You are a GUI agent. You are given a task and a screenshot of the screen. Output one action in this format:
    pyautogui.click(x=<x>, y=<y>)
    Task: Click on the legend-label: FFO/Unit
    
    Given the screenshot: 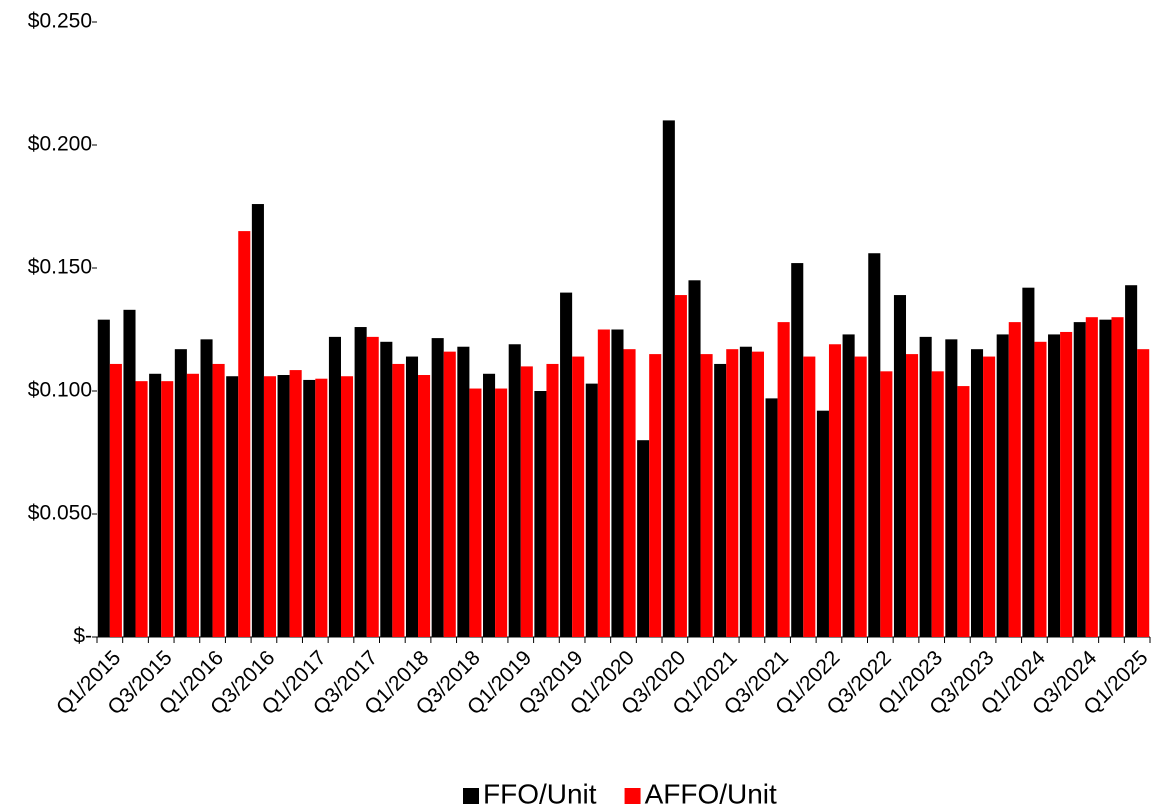 What is the action you would take?
    pyautogui.click(x=540, y=793)
    